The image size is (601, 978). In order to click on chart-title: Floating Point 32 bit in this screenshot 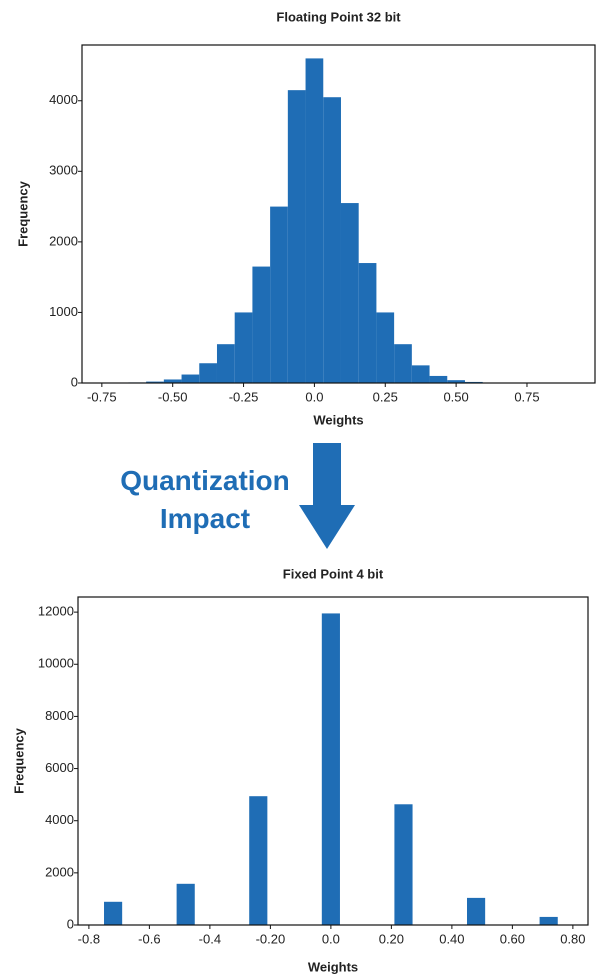, I will do `click(338, 16)`.